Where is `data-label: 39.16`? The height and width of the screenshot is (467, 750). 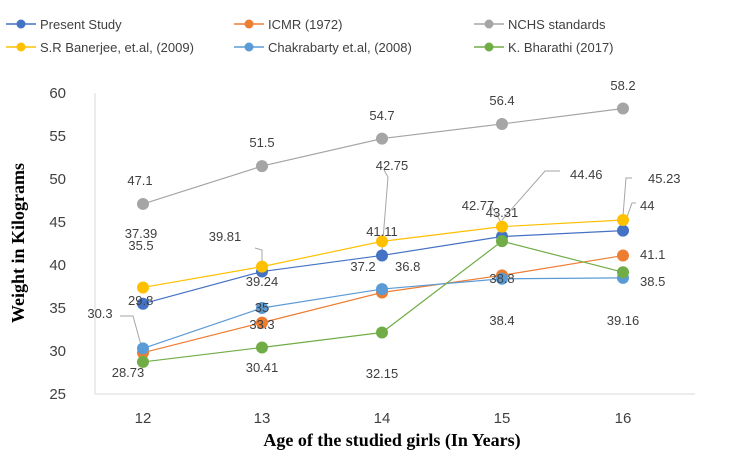 data-label: 39.16 is located at coordinates (623, 320).